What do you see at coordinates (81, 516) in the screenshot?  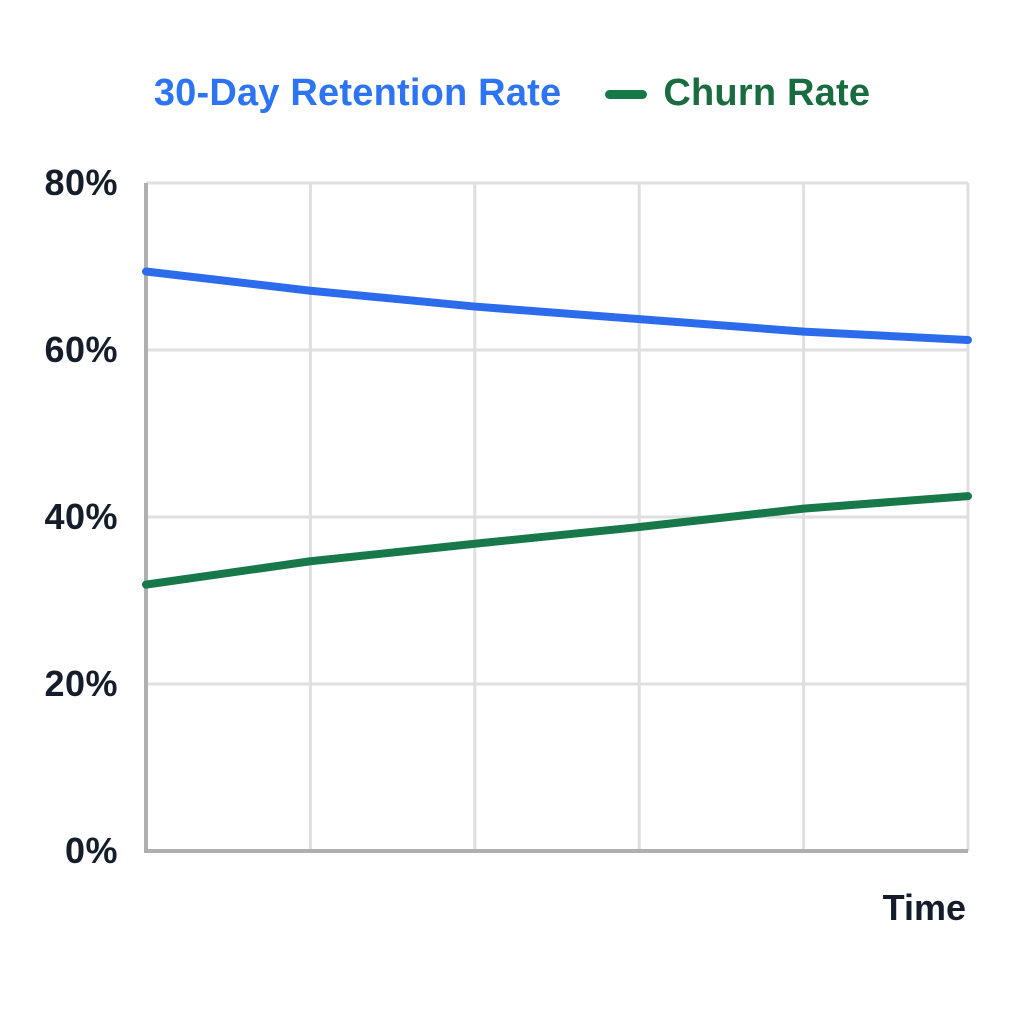 I see `y-axis-tick-label: 40%` at bounding box center [81, 516].